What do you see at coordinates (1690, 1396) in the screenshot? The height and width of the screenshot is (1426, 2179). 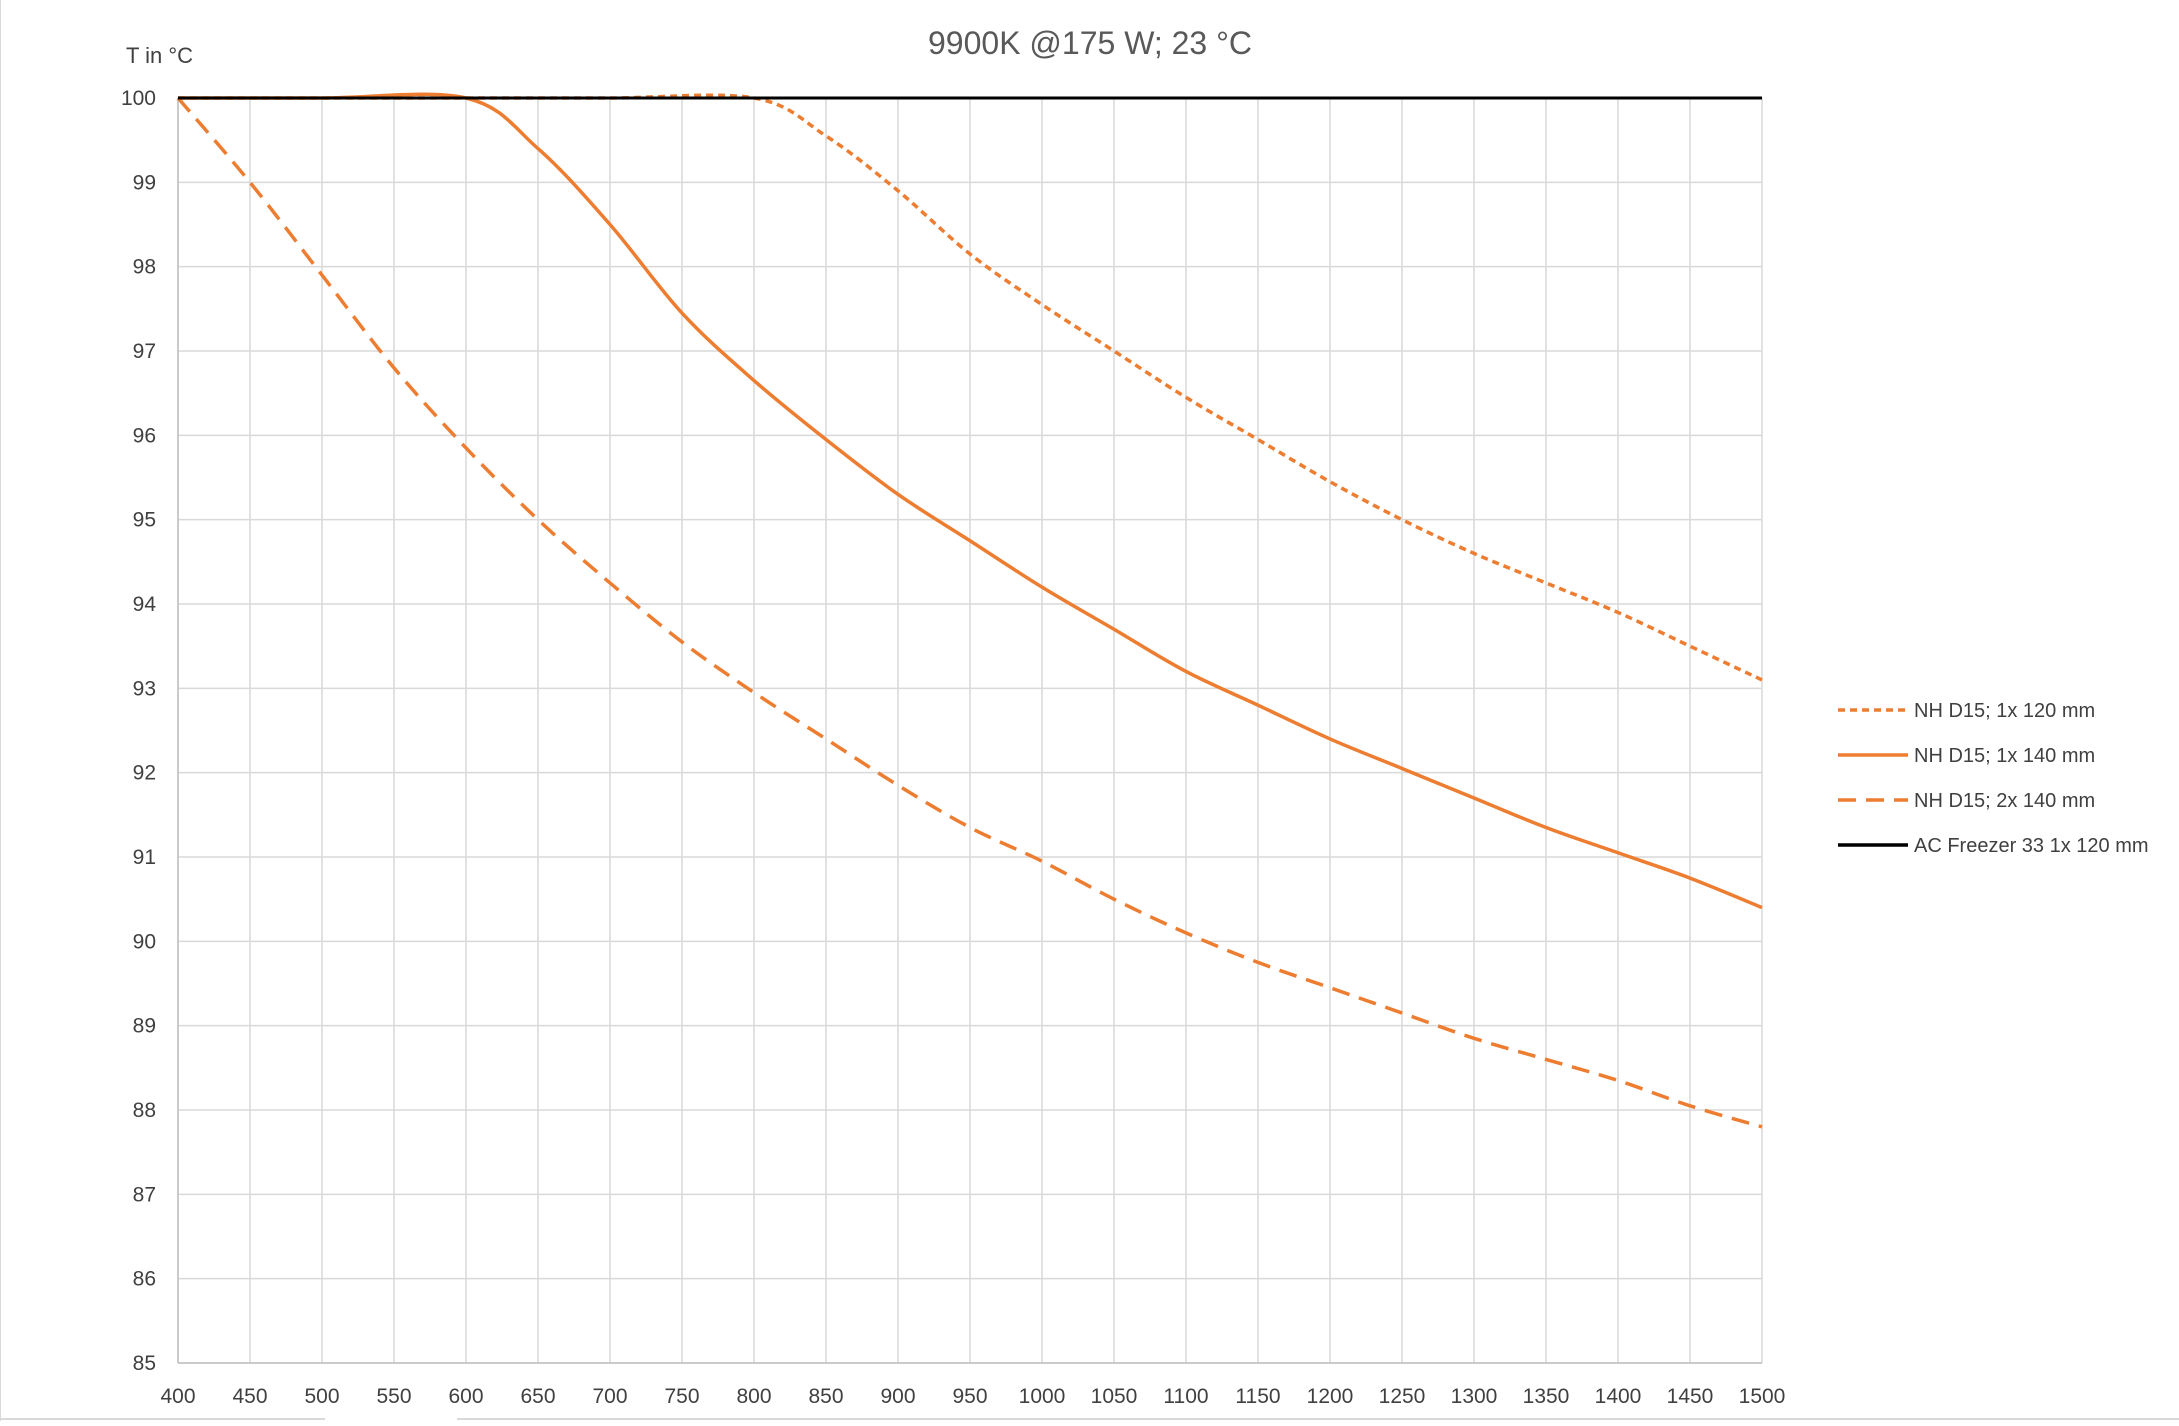 I see `x-tick-label: 1450` at bounding box center [1690, 1396].